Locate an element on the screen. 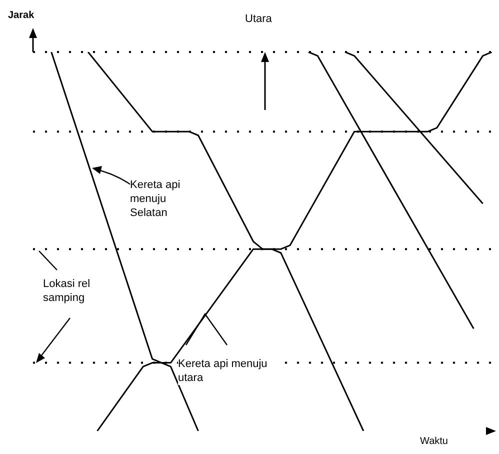 The height and width of the screenshot is (454, 499). text: Utara is located at coordinates (275, 19).